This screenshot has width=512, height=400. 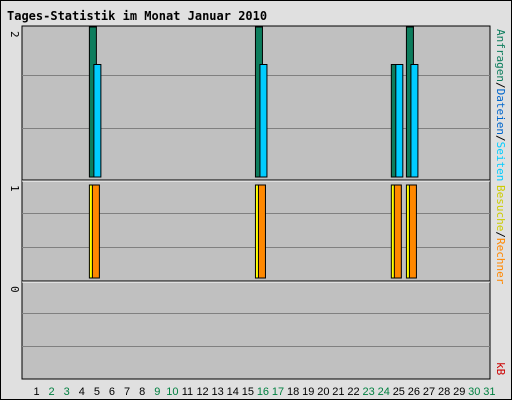 I want to click on y-tick-label-middle: 1, so click(x=14, y=188).